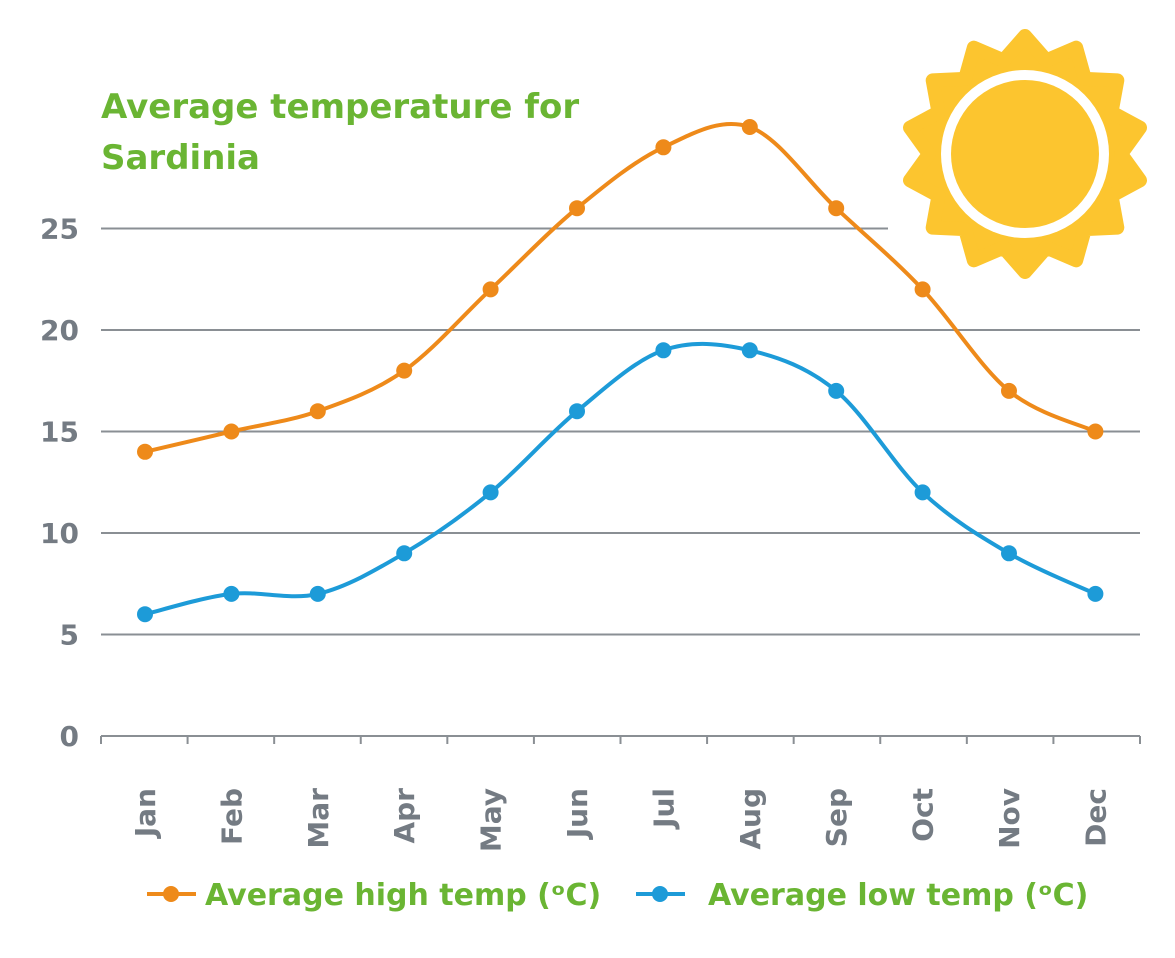  What do you see at coordinates (318, 818) in the screenshot?
I see `x-tick-label-mar: Mar` at bounding box center [318, 818].